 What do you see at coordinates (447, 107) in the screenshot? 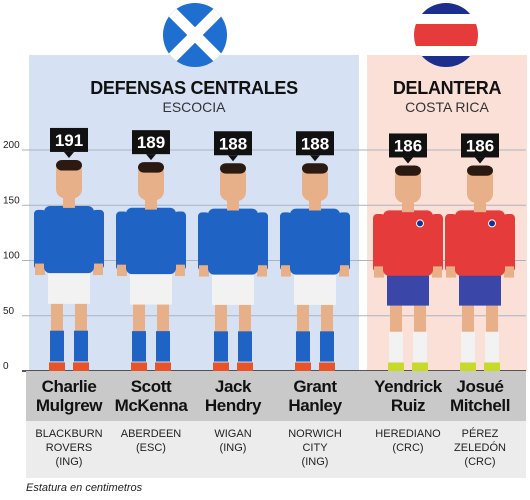
I see `costa-rica-group-subtitle: COSTA RICA` at bounding box center [447, 107].